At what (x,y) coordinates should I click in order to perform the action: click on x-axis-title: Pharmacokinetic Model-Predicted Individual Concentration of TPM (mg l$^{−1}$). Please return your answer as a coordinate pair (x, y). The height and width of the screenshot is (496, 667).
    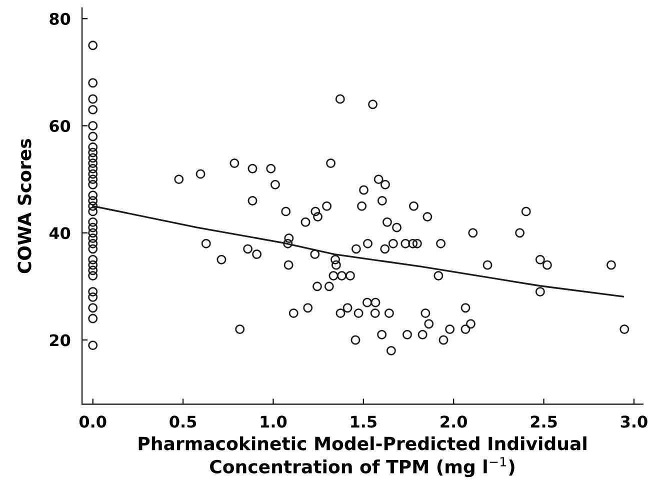
    Looking at the image, I should click on (362, 457).